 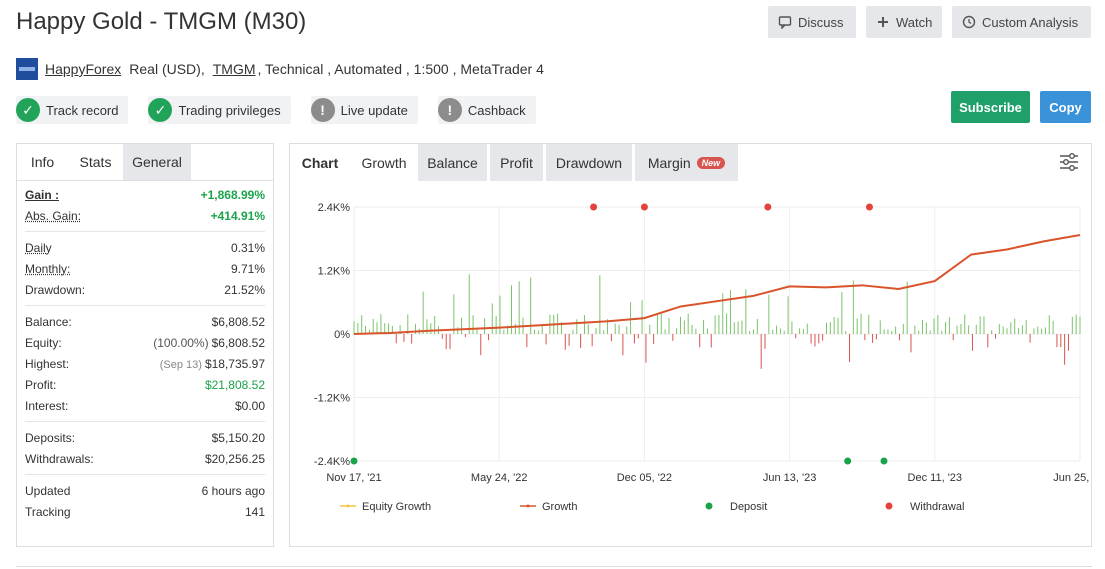 What do you see at coordinates (83, 69) in the screenshot?
I see `author-link: HappyForex` at bounding box center [83, 69].